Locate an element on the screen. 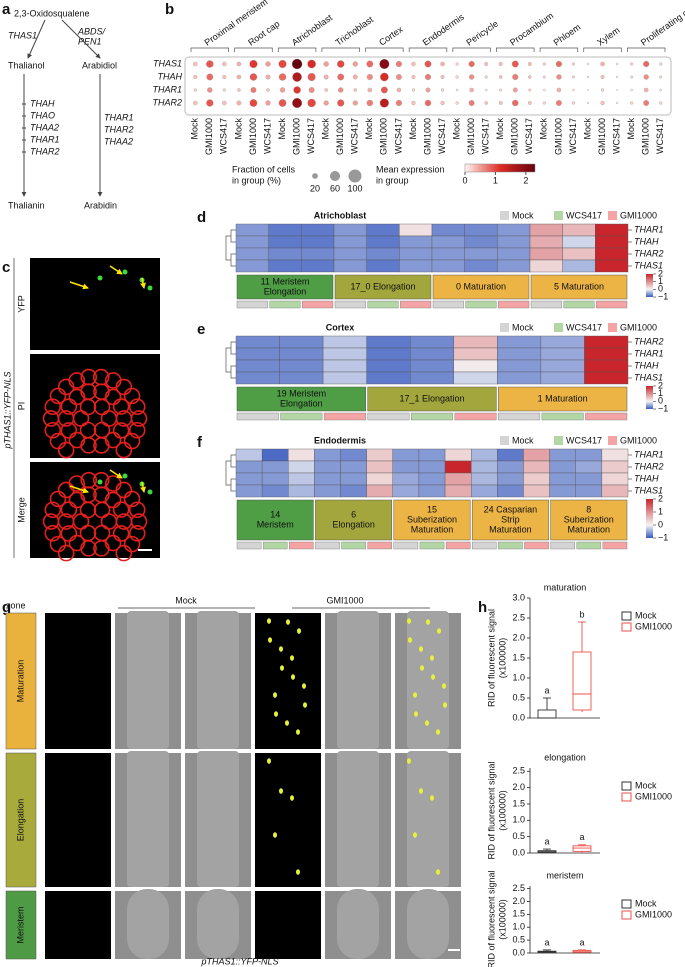 The height and width of the screenshot is (967, 685). heatmap-title: Cortex is located at coordinates (340, 327).